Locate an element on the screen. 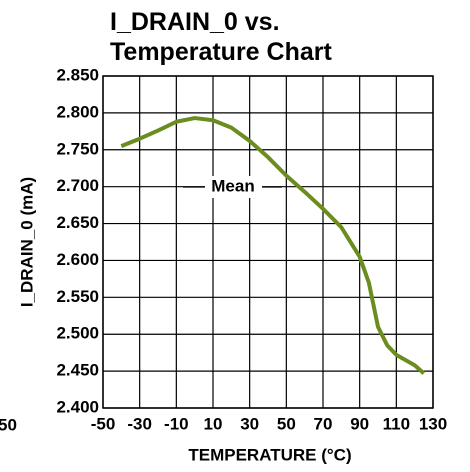  y-tick-label: 2.400 is located at coordinates (77, 406).